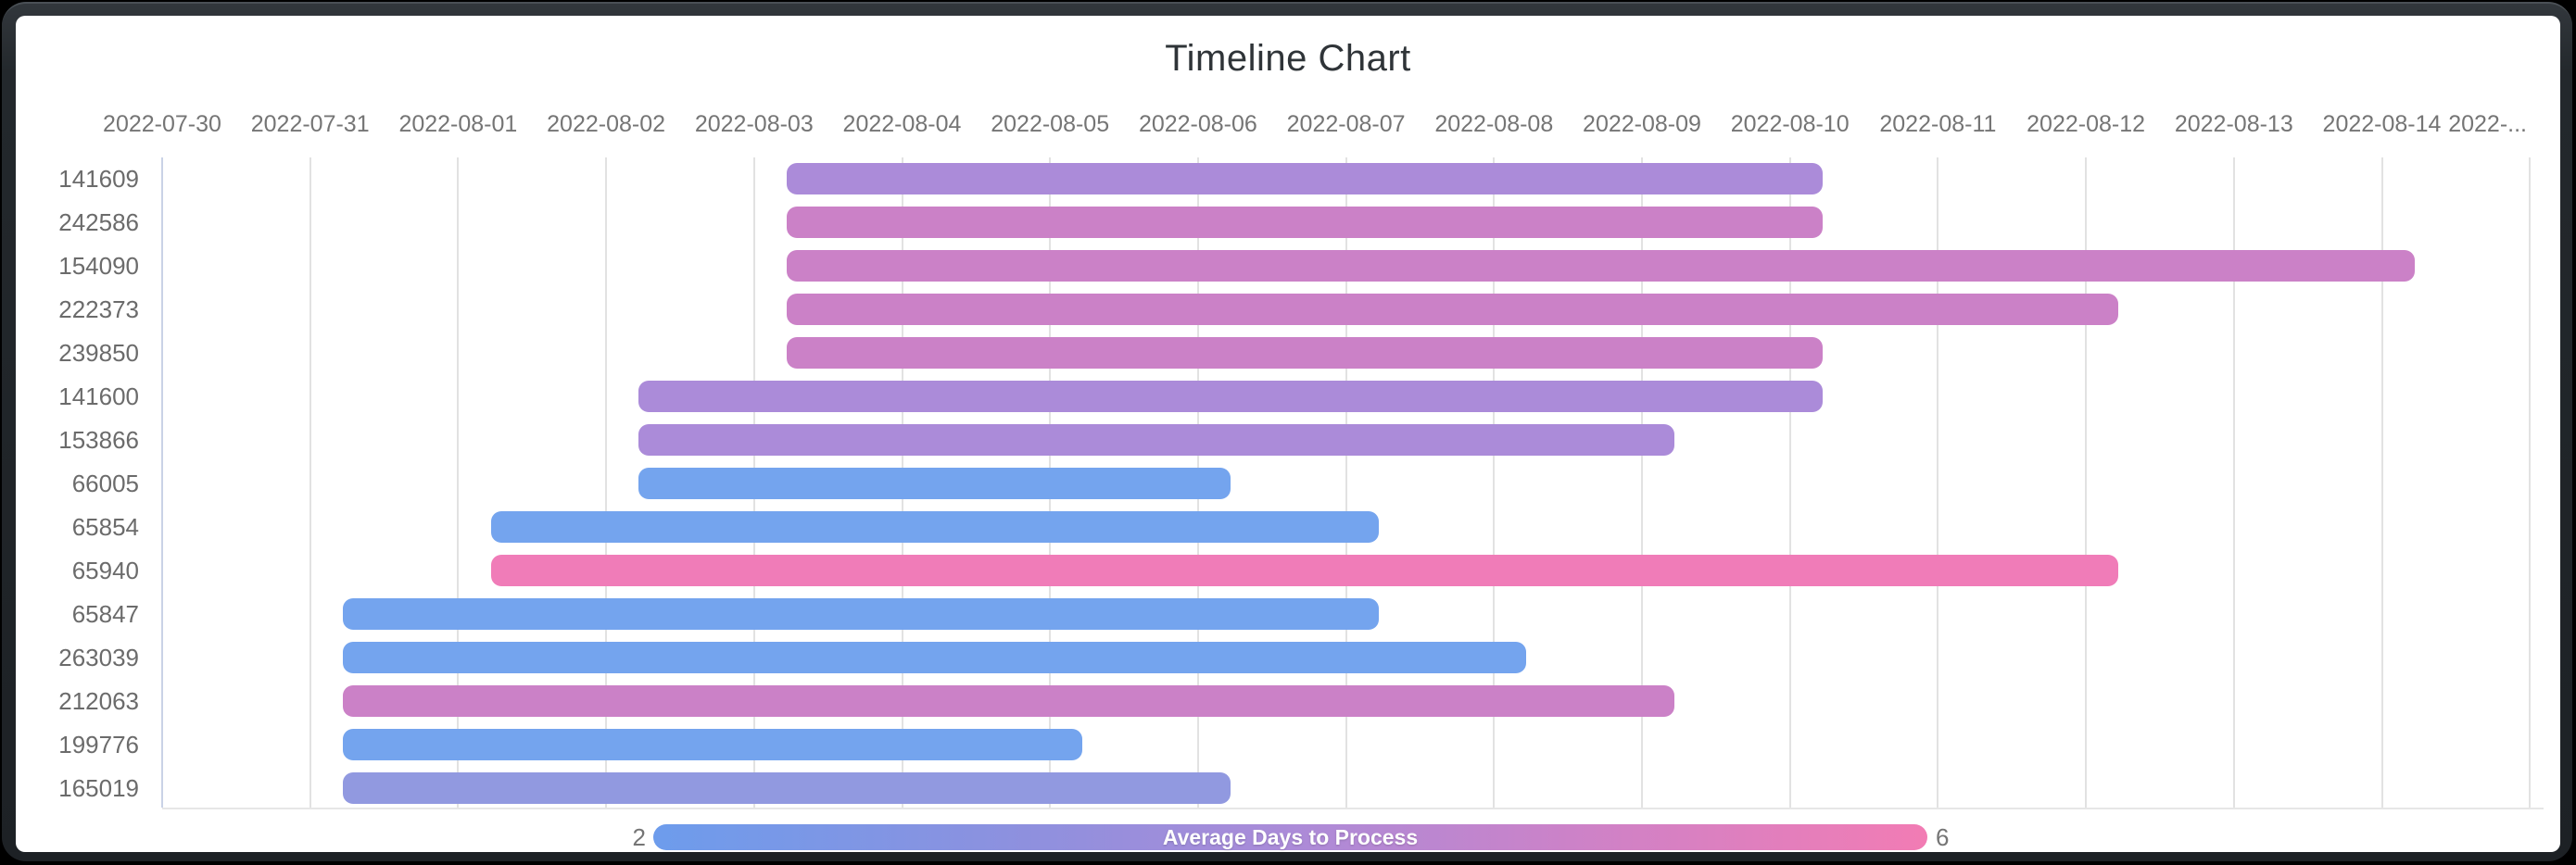 The width and height of the screenshot is (2576, 865). What do you see at coordinates (98, 396) in the screenshot?
I see `row-label: 141600` at bounding box center [98, 396].